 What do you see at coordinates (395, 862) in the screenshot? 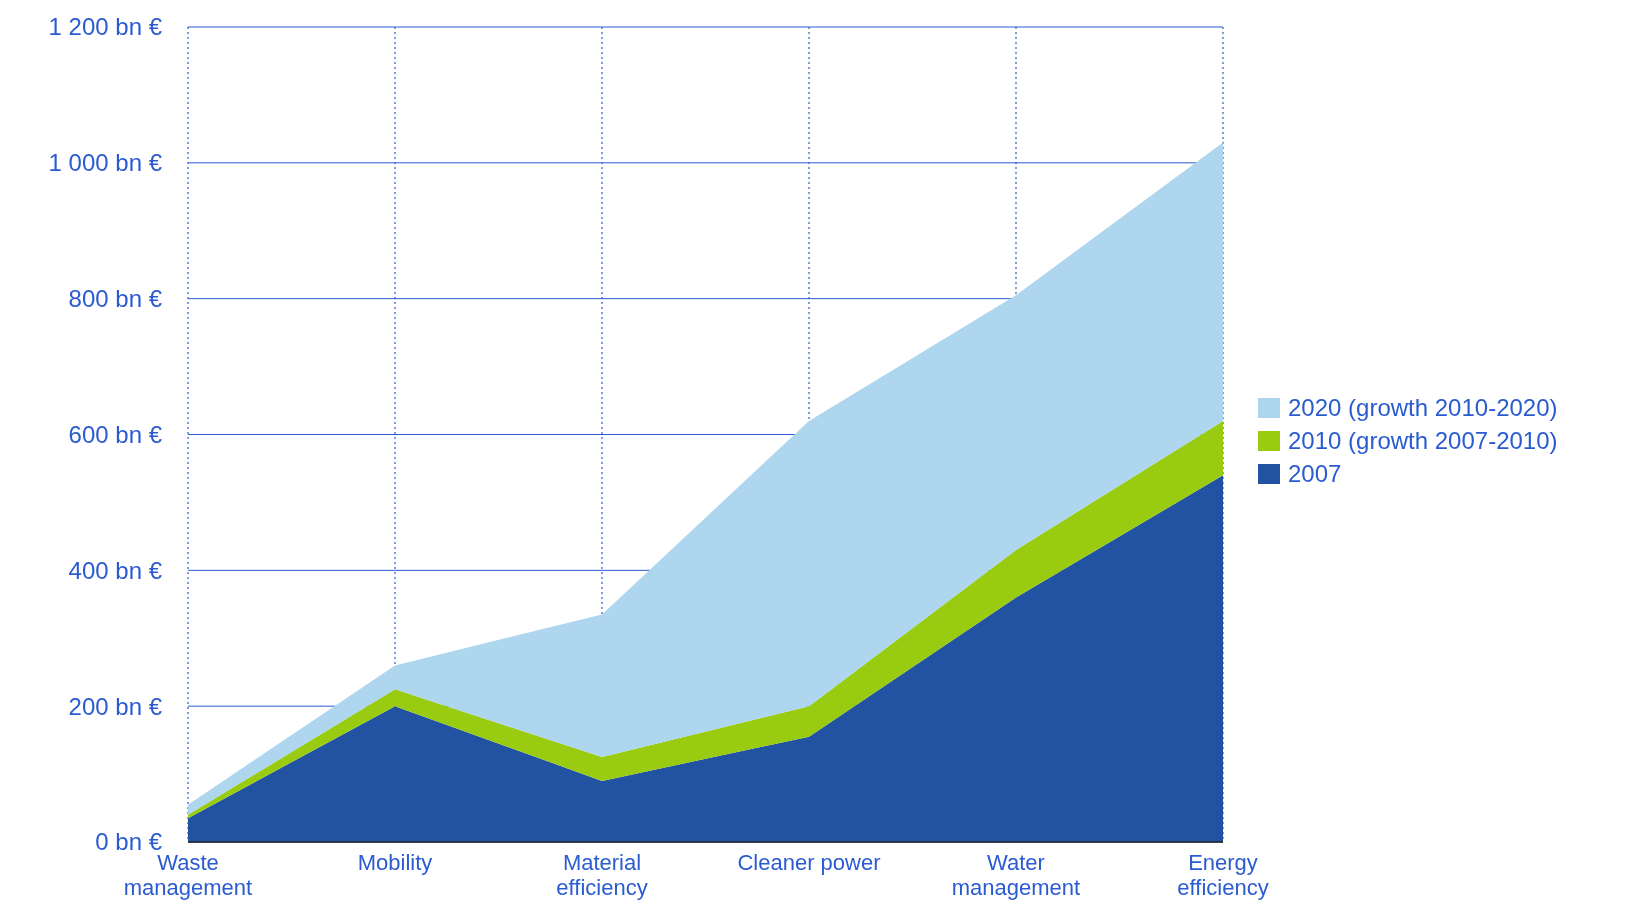
I see `x-tick-label: Mobility` at bounding box center [395, 862].